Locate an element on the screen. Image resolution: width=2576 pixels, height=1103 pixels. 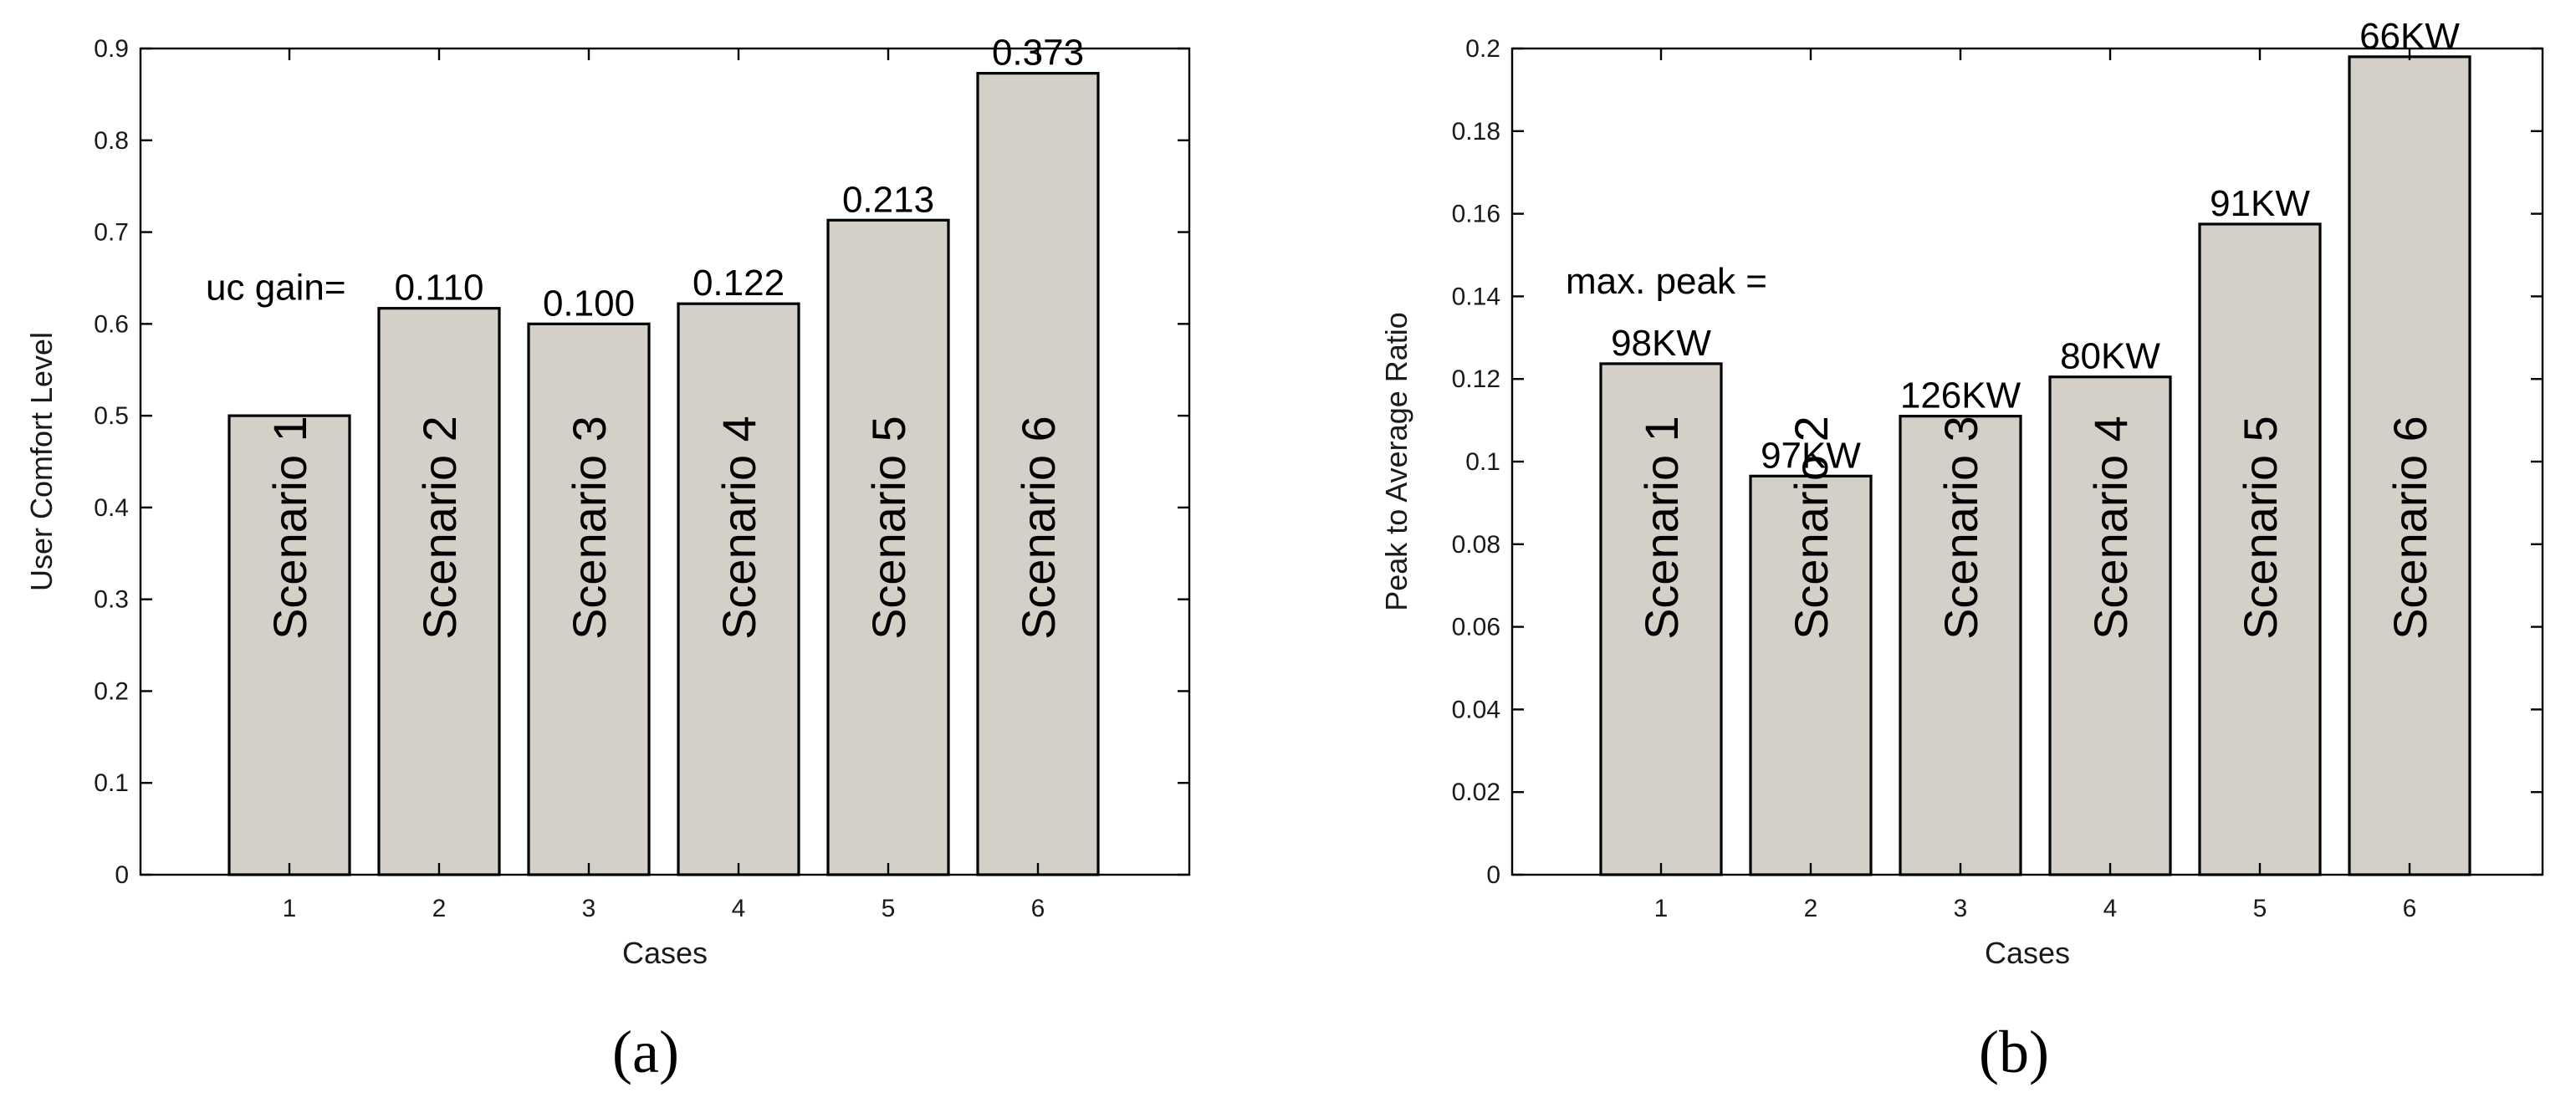
y-tick-label: 0.6 is located at coordinates (111, 324).